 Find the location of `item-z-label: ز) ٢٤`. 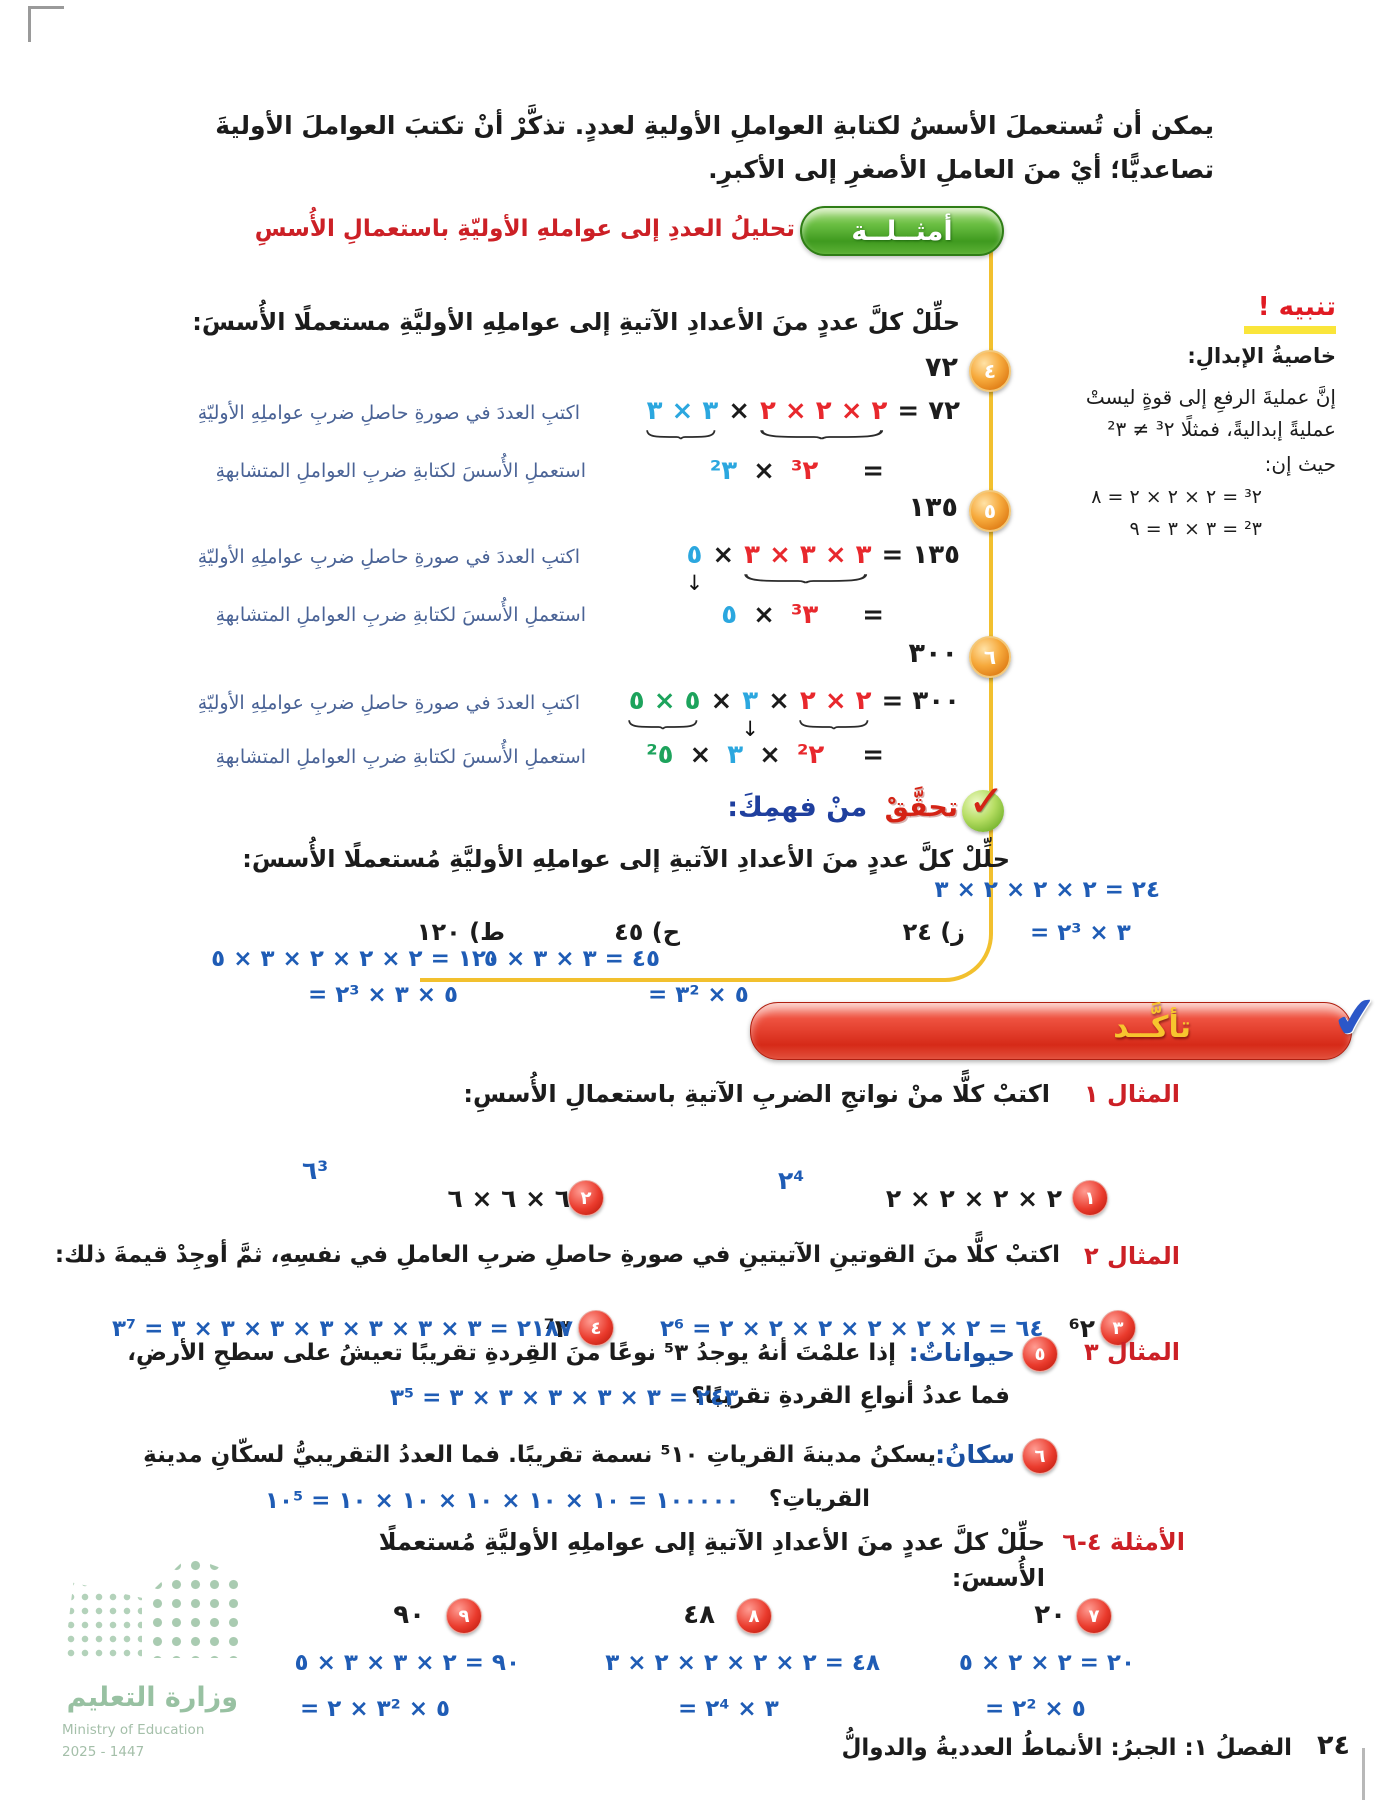

item-z-label: ز) ٢٤ is located at coordinates (933, 932).